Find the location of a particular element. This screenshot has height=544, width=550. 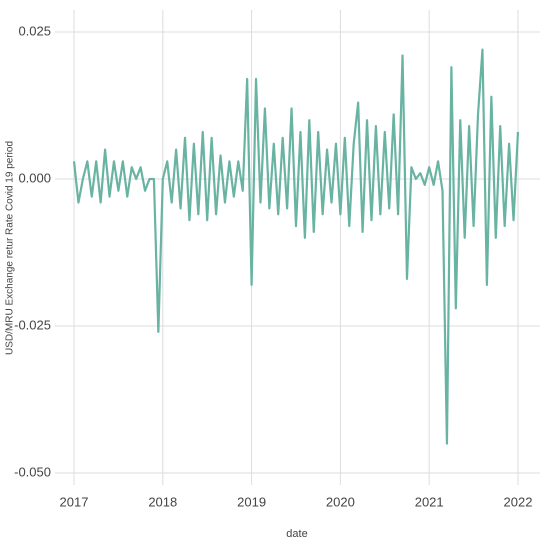

x-tick-label: 2017 is located at coordinates (74, 501).